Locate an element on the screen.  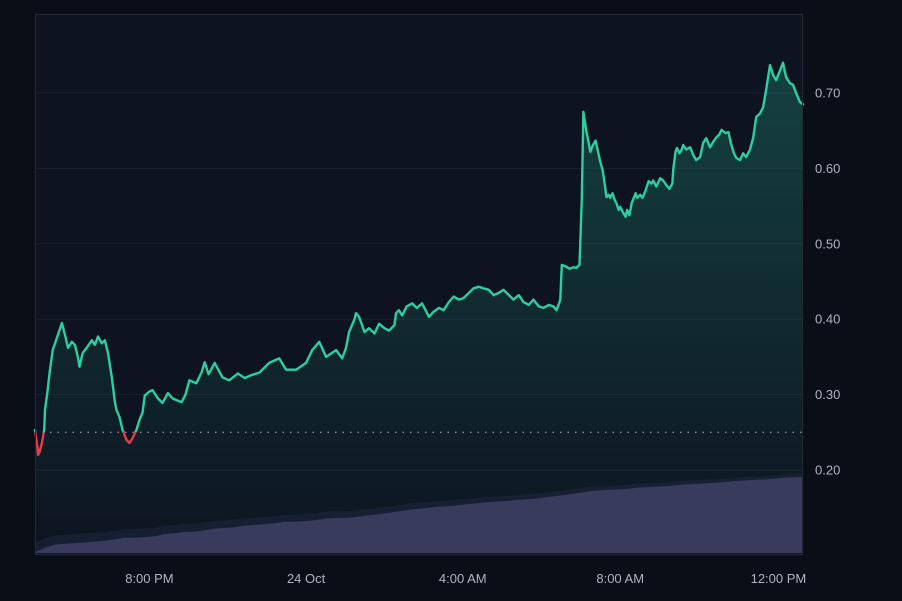
x-axis-tick-label: 8:00 PM is located at coordinates (149, 578).